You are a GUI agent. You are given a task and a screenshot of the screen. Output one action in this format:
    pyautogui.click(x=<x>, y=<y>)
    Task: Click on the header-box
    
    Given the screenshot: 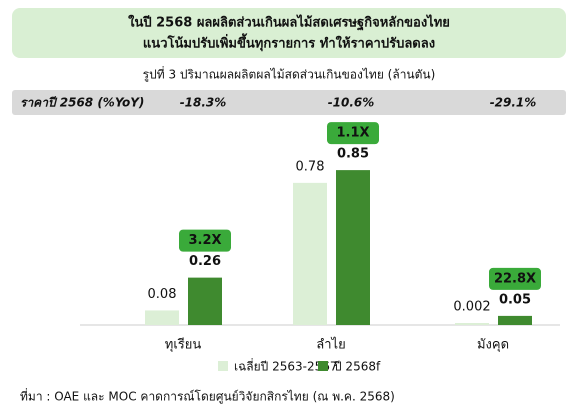 What is the action you would take?
    pyautogui.click(x=289, y=33)
    